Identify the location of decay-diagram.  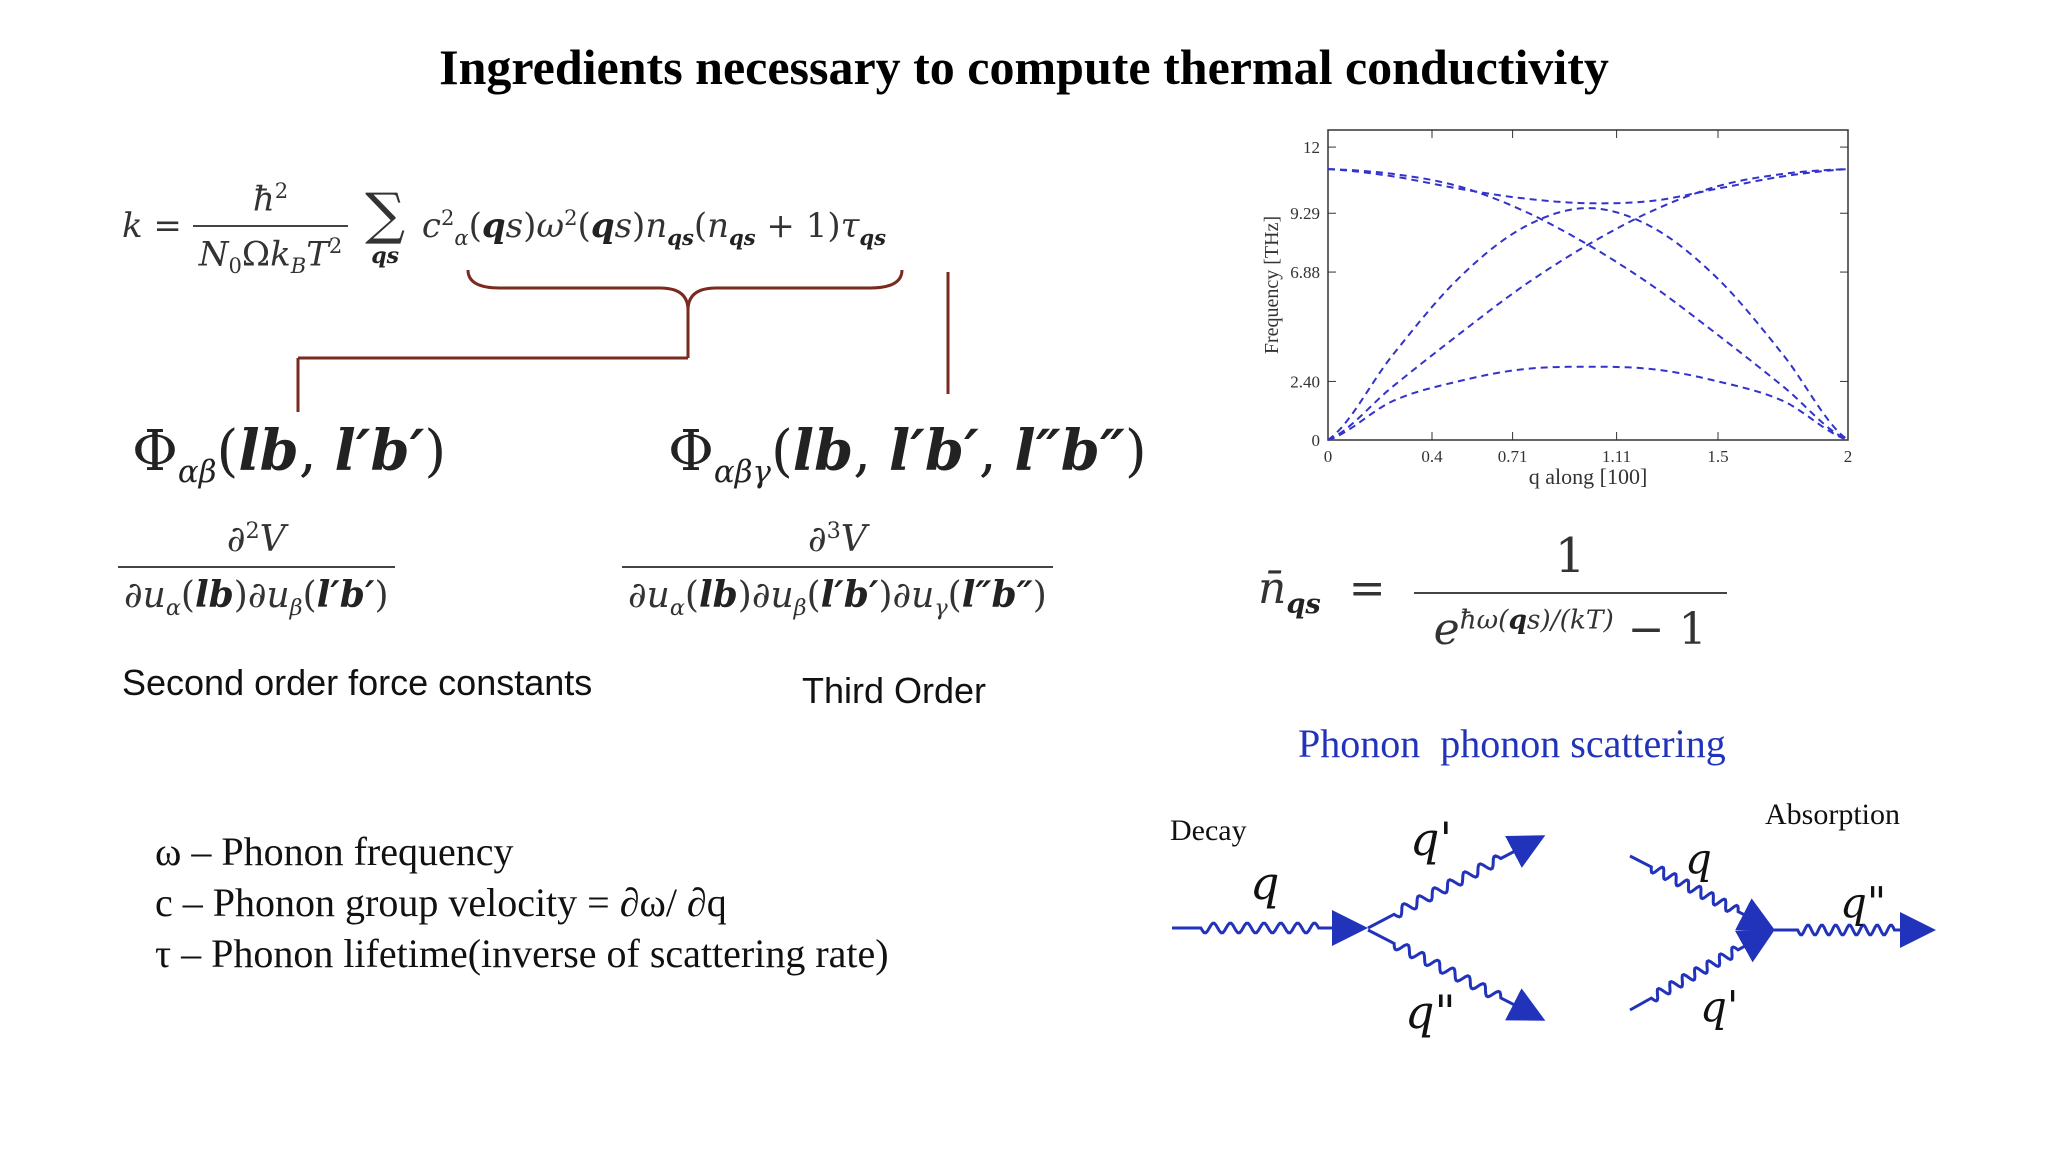
(1359, 928).